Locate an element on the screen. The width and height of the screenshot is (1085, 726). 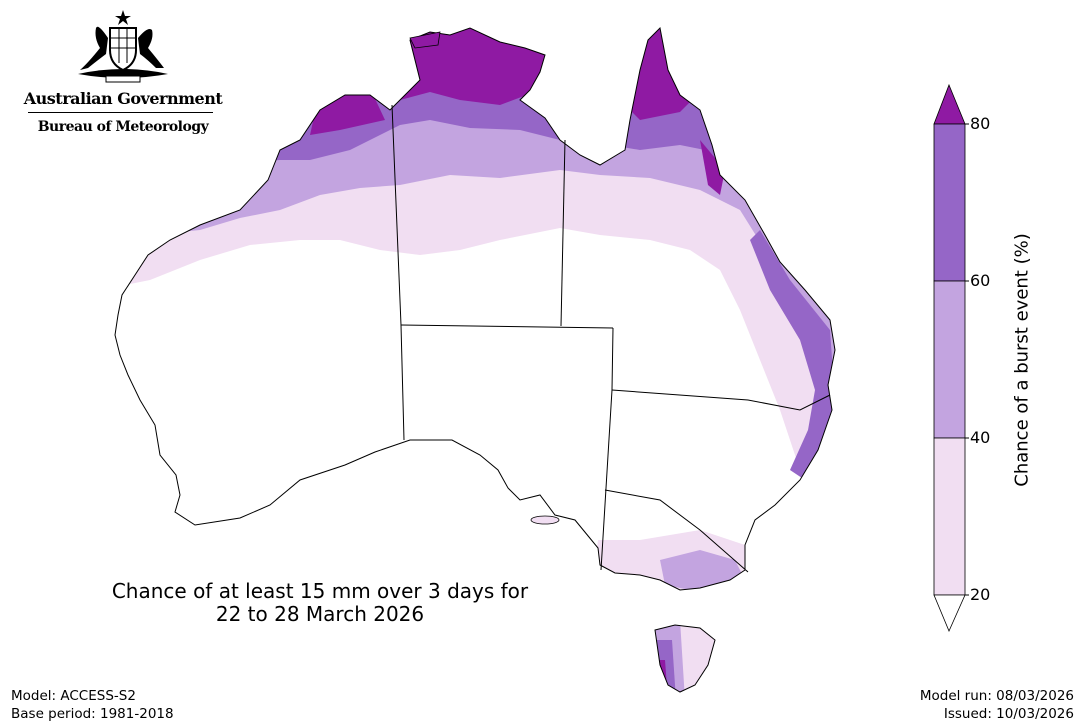
government-name: Australian Government is located at coordinates (123, 98).